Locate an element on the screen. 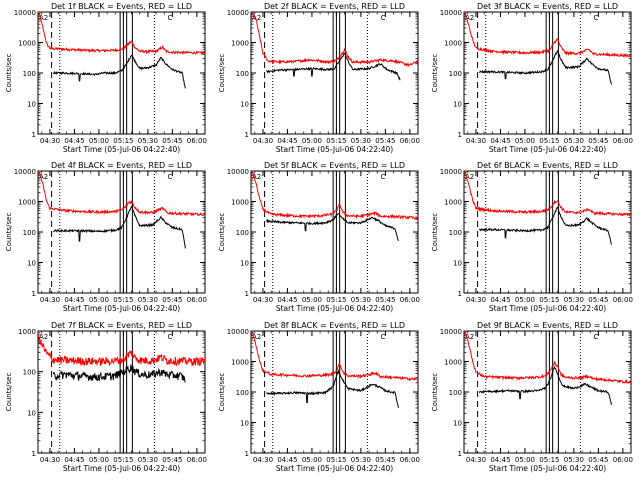 This screenshot has height=480, width=640. plot-frame is located at coordinates (121, 232).